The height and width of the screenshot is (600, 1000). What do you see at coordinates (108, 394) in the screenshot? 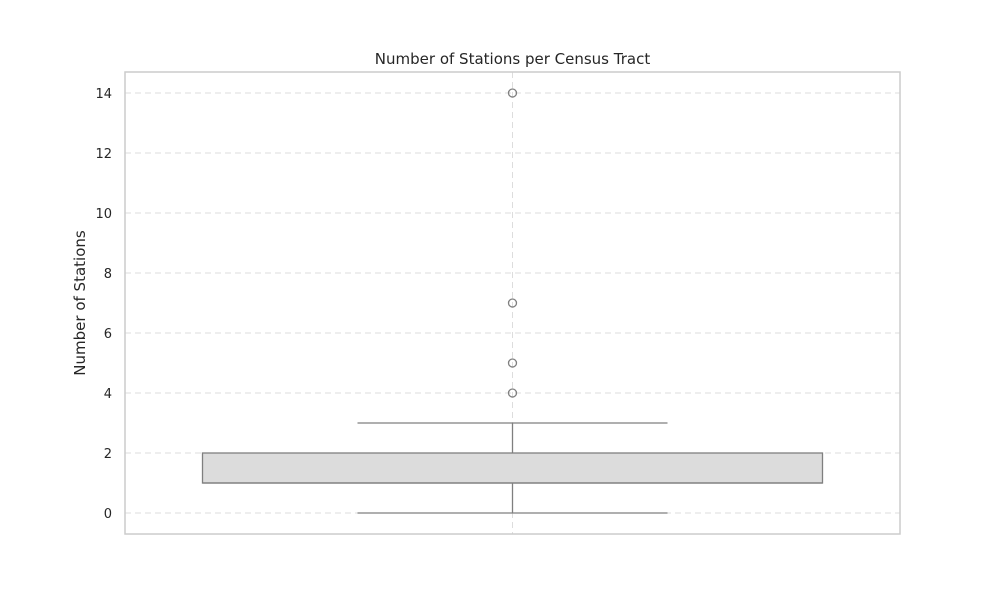
I see `y-tick-label: 4` at bounding box center [108, 394].